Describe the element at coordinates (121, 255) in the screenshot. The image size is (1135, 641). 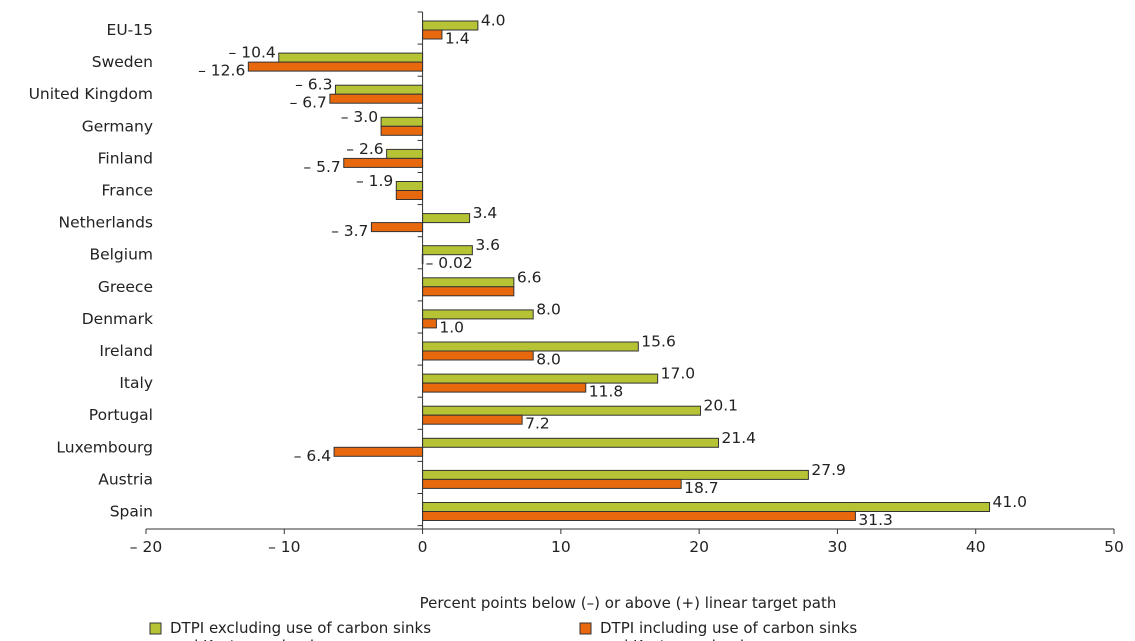
I see `category-label: Belgium` at that location.